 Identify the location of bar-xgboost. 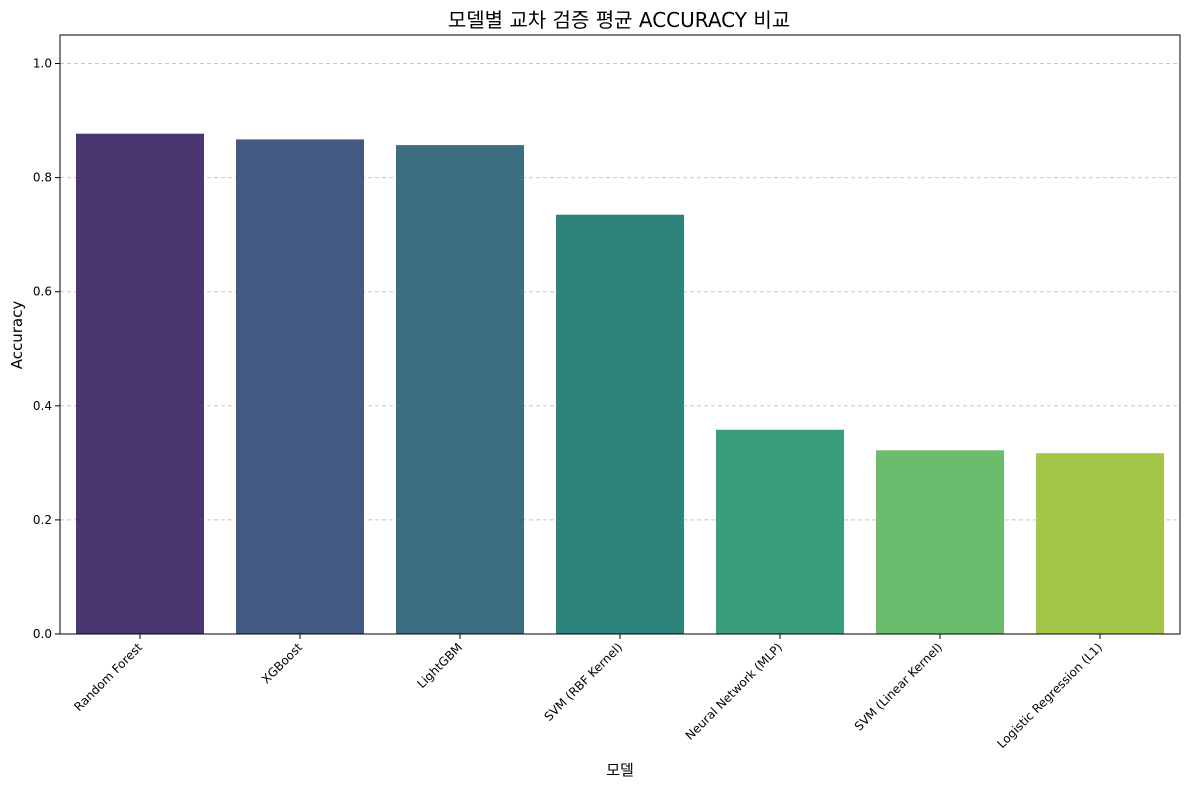
(300, 386).